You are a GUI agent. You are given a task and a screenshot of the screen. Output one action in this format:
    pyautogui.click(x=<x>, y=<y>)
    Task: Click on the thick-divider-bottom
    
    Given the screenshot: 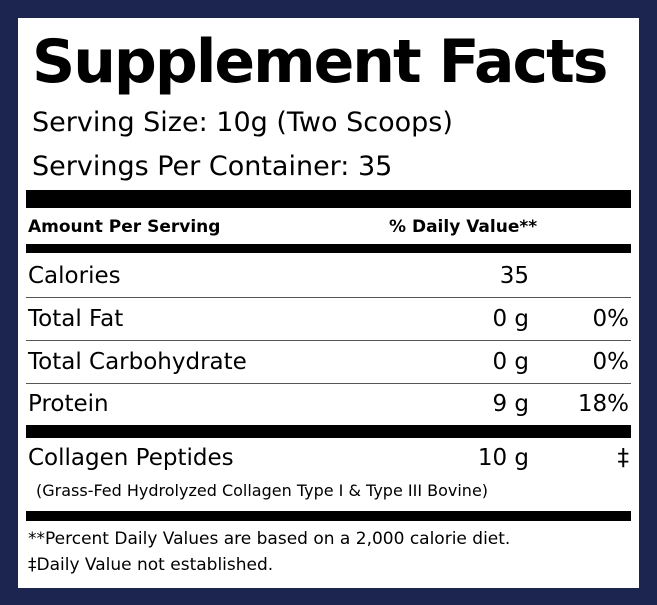 What is the action you would take?
    pyautogui.click(x=328, y=516)
    